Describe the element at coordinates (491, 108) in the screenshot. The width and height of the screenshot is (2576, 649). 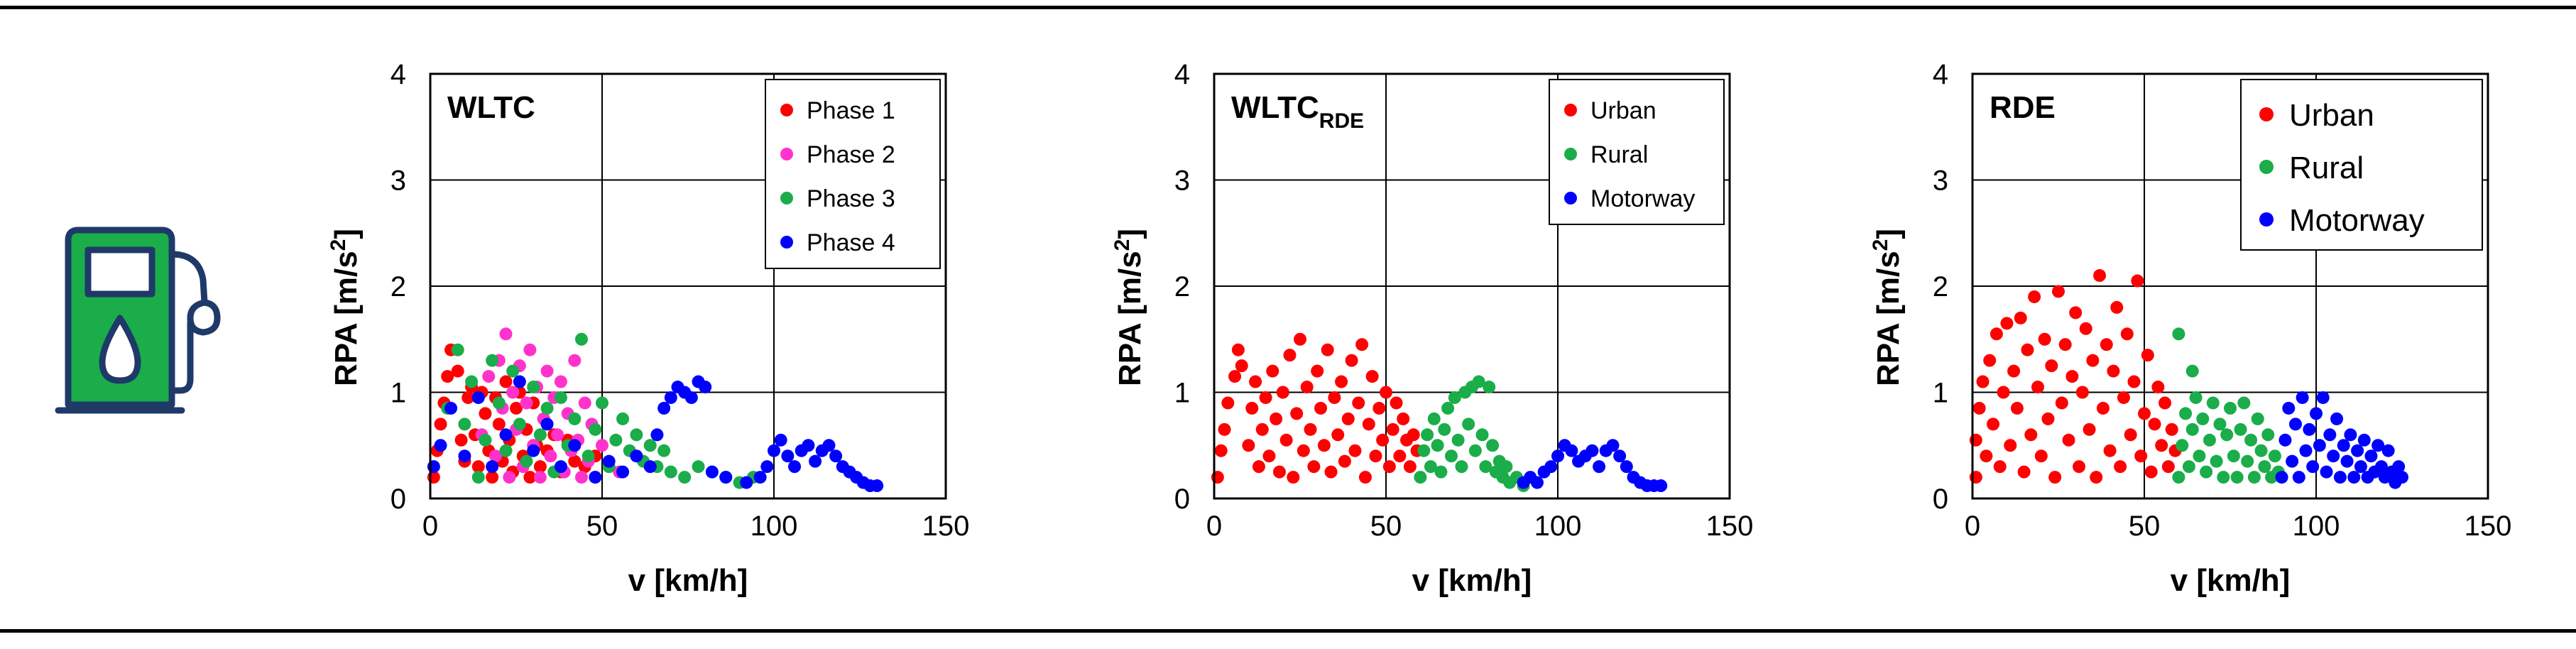
I see `panel-title: WLTC` at that location.